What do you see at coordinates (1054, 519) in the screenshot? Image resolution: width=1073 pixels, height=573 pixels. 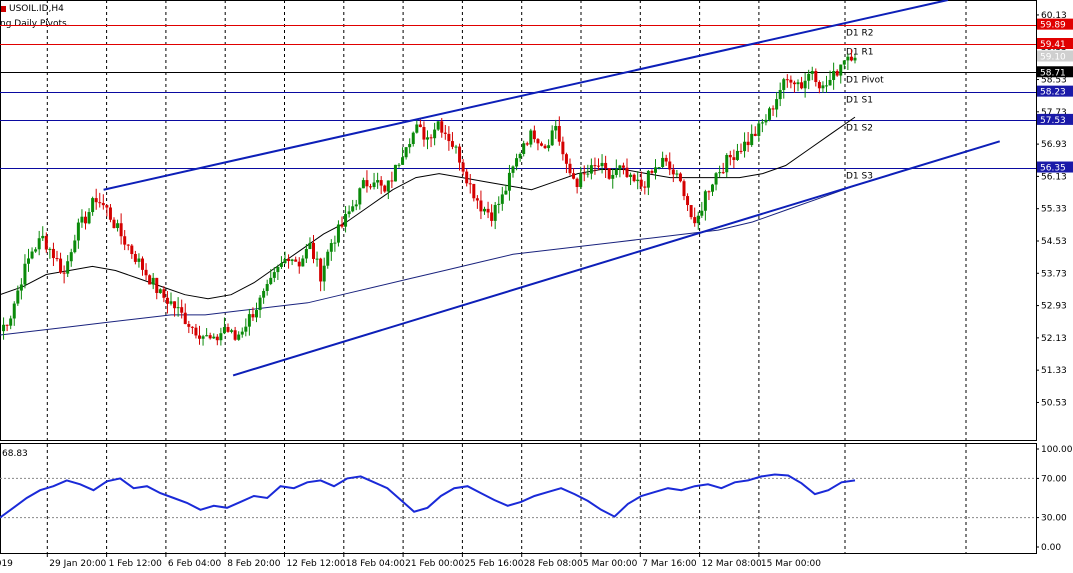 I see `rsi-tick-label: 30.00` at bounding box center [1054, 519].